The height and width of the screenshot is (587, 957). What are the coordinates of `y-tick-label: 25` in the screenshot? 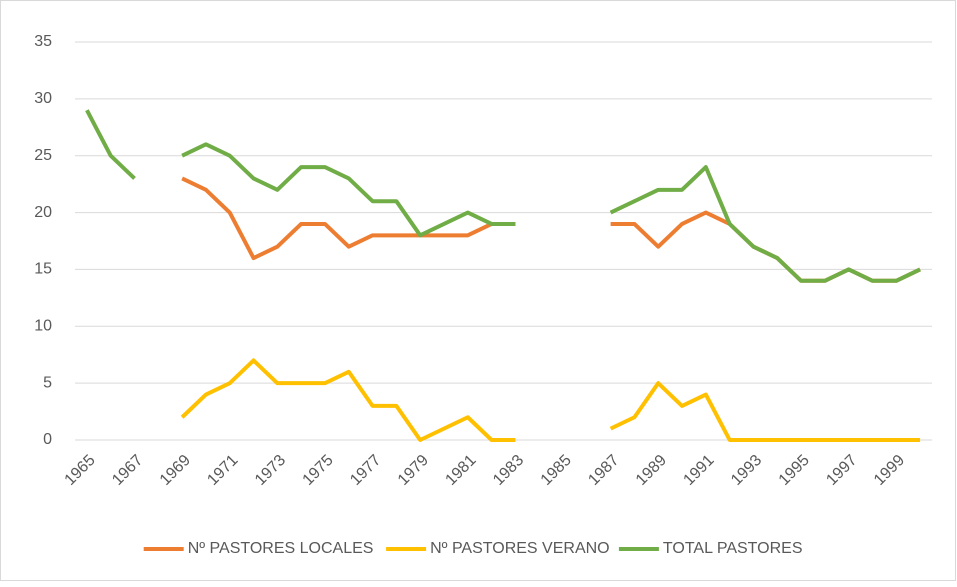 It's located at (43, 155).